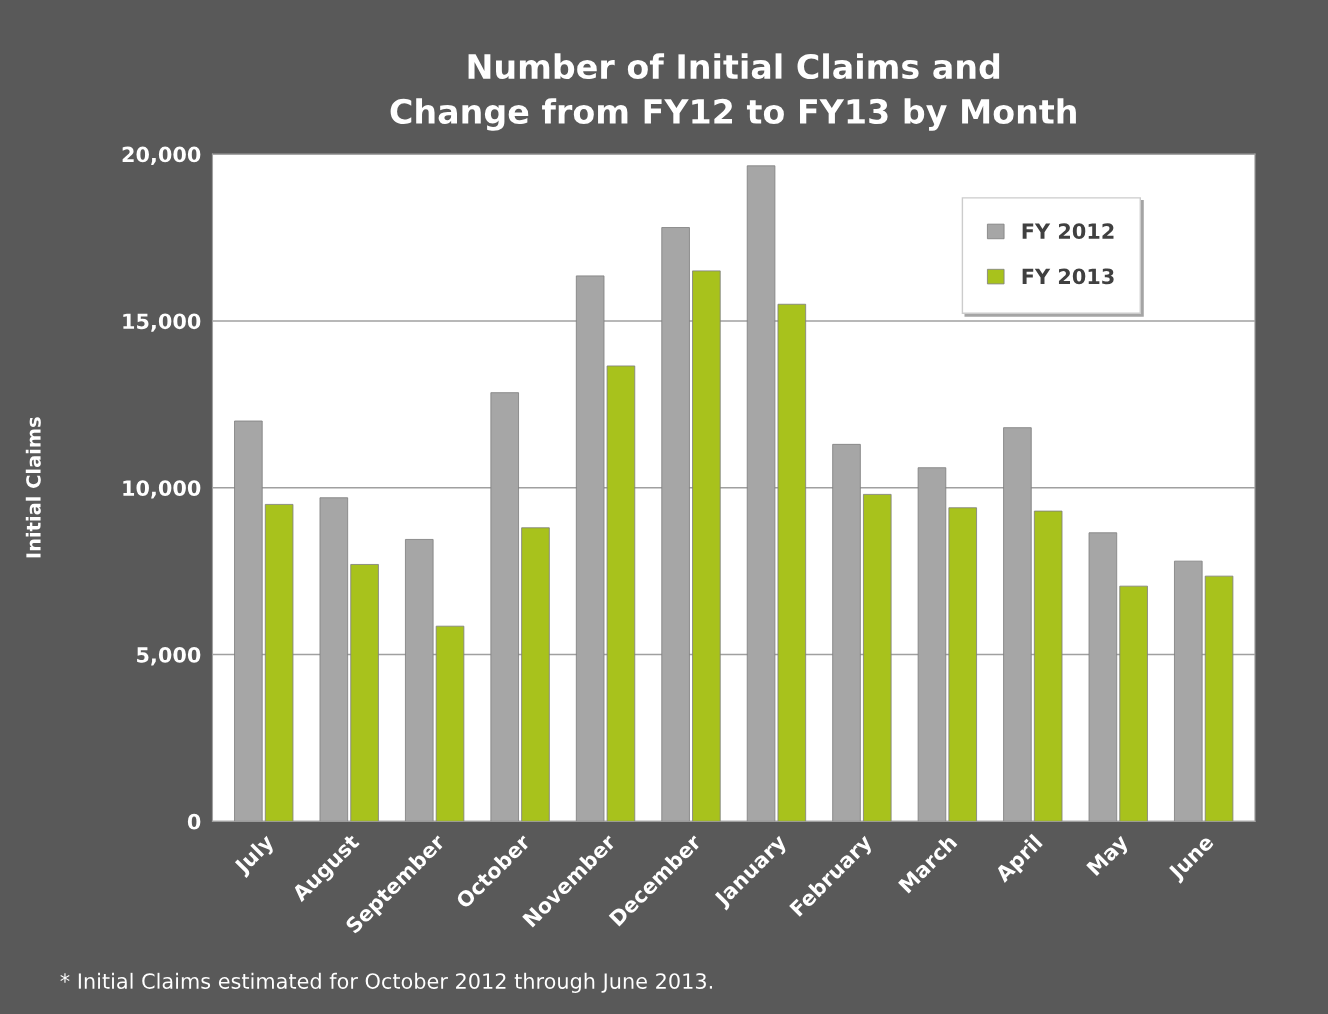 The height and width of the screenshot is (1014, 1328). Describe the element at coordinates (733, 92) in the screenshot. I see `chart-title: Number of Initial Claims and Change from FY12 to FY13 by Month` at that location.